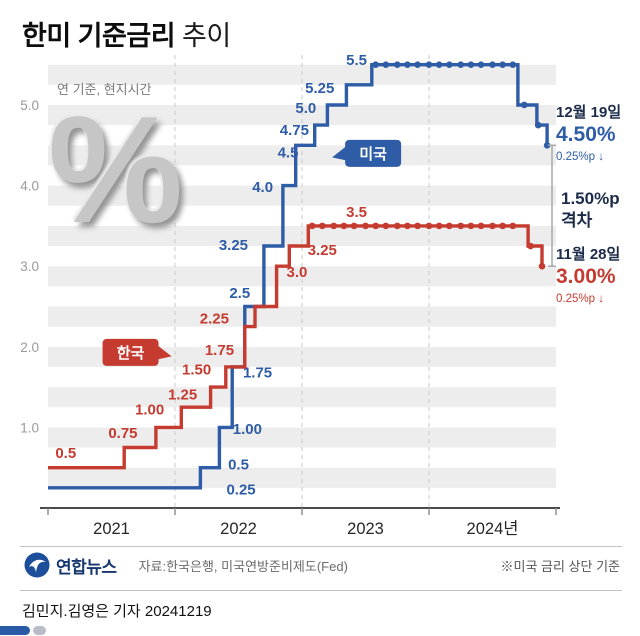 The height and width of the screenshot is (636, 640). I want to click on us-annotation-change: 0.25%p ↓, so click(580, 157).